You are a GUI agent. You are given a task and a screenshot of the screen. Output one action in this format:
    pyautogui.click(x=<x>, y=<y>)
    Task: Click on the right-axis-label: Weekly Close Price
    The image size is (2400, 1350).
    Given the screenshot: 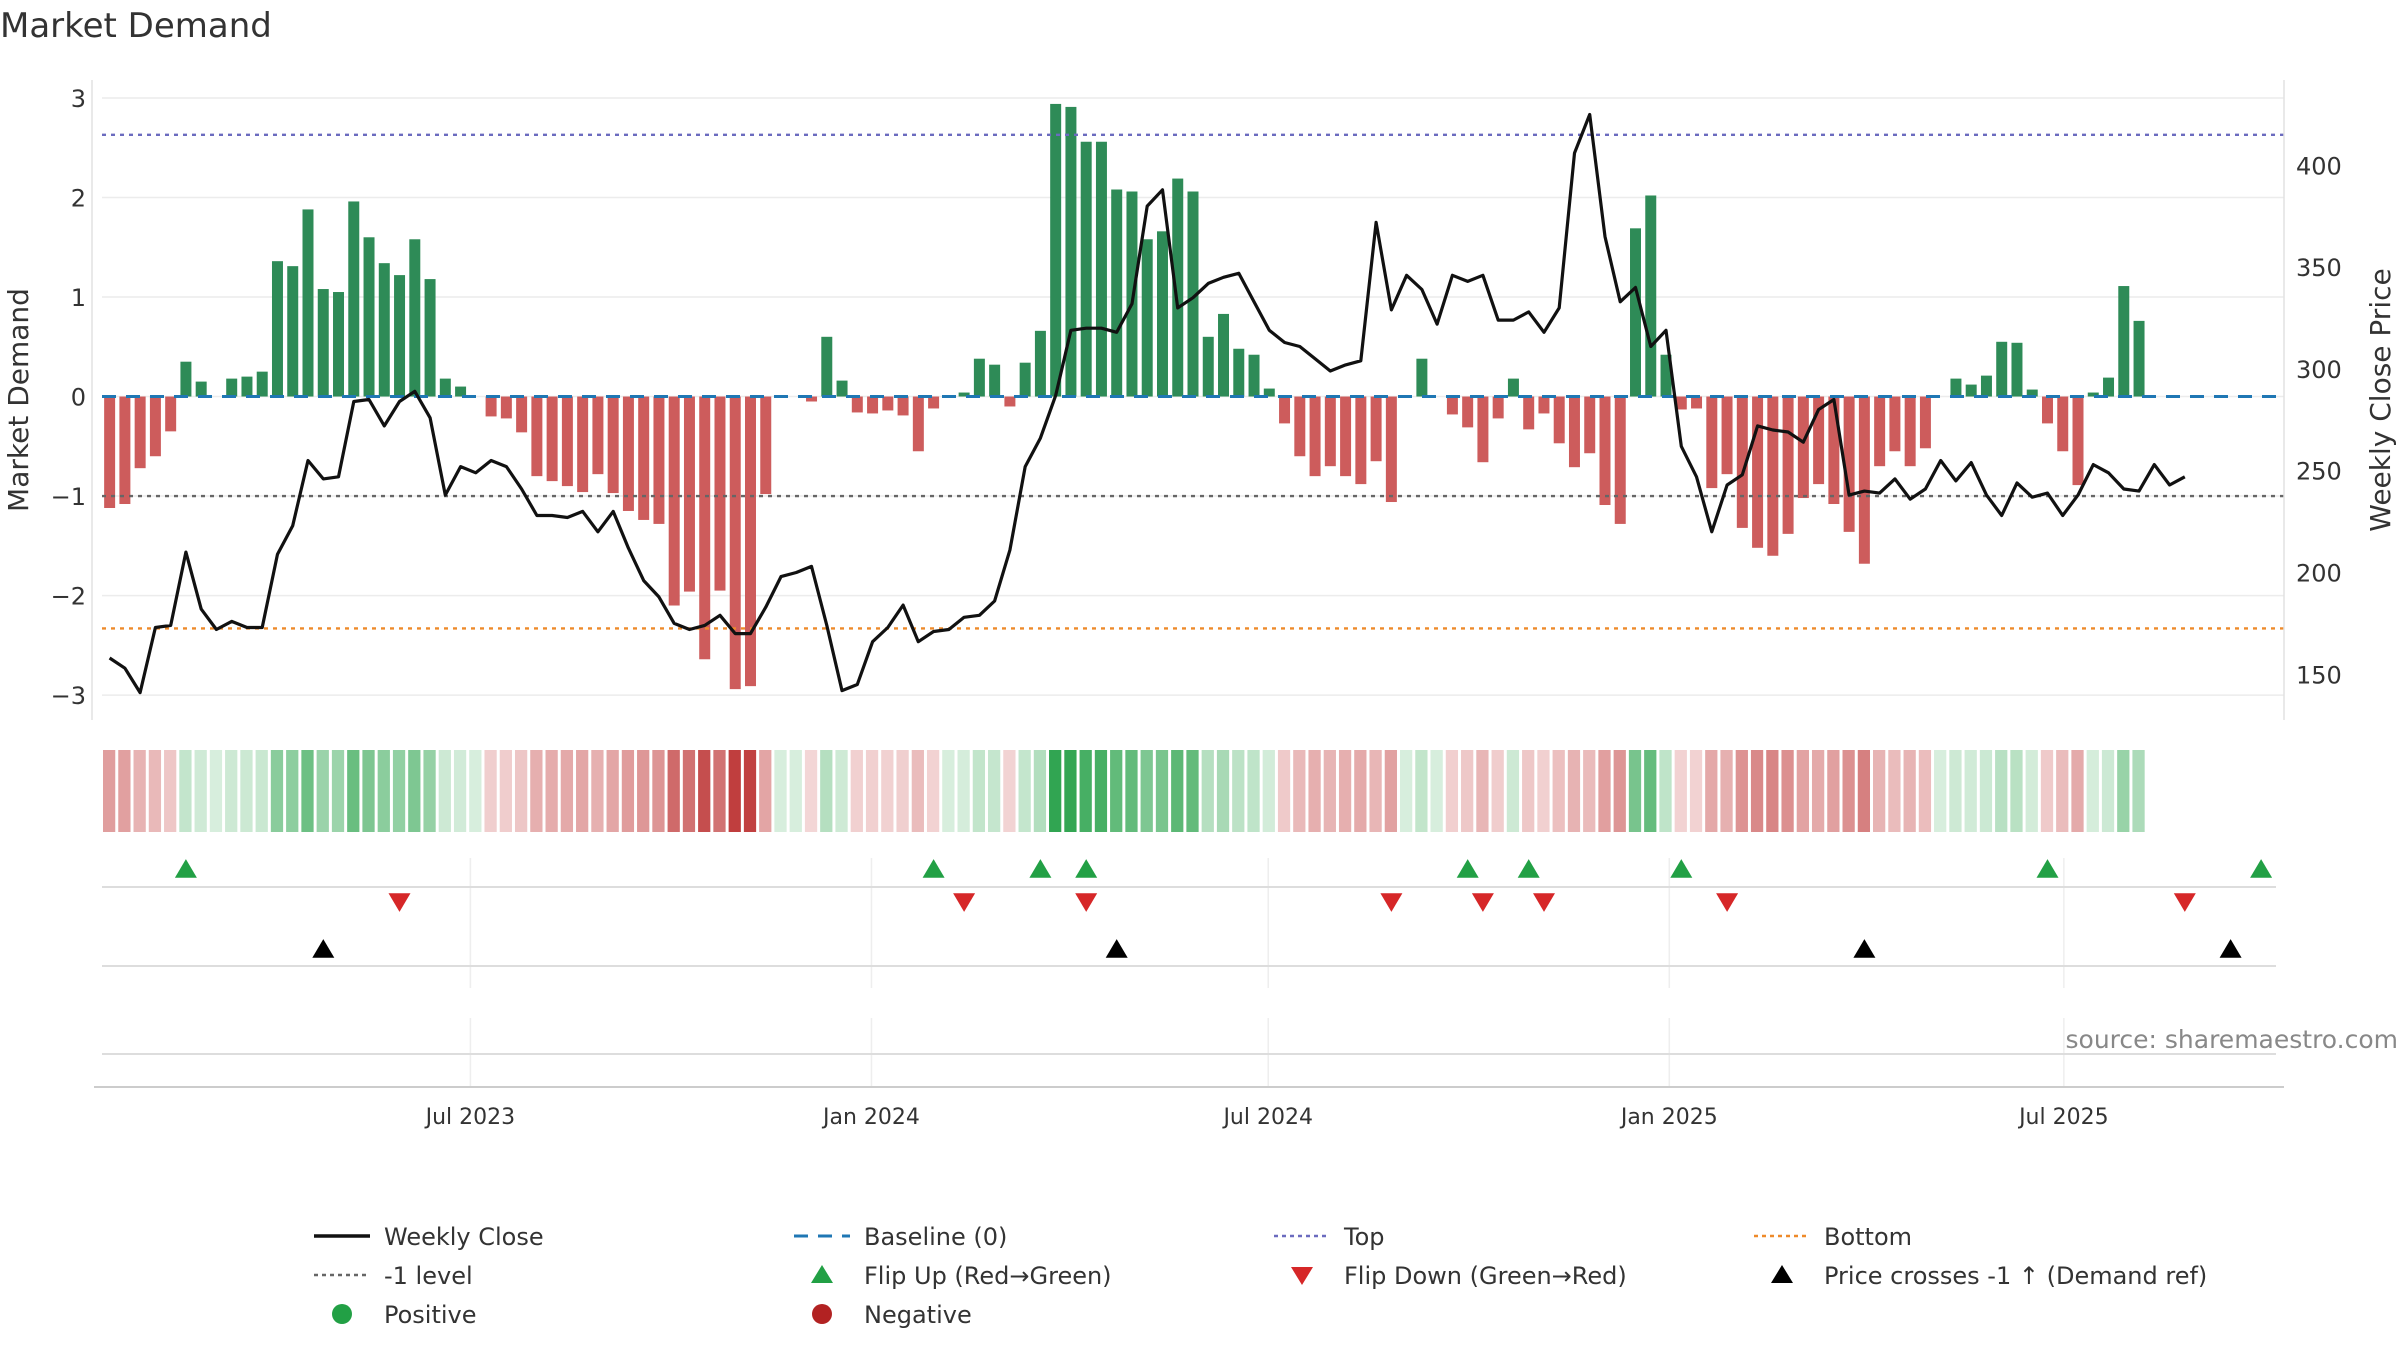 What is the action you would take?
    pyautogui.click(x=2380, y=399)
    